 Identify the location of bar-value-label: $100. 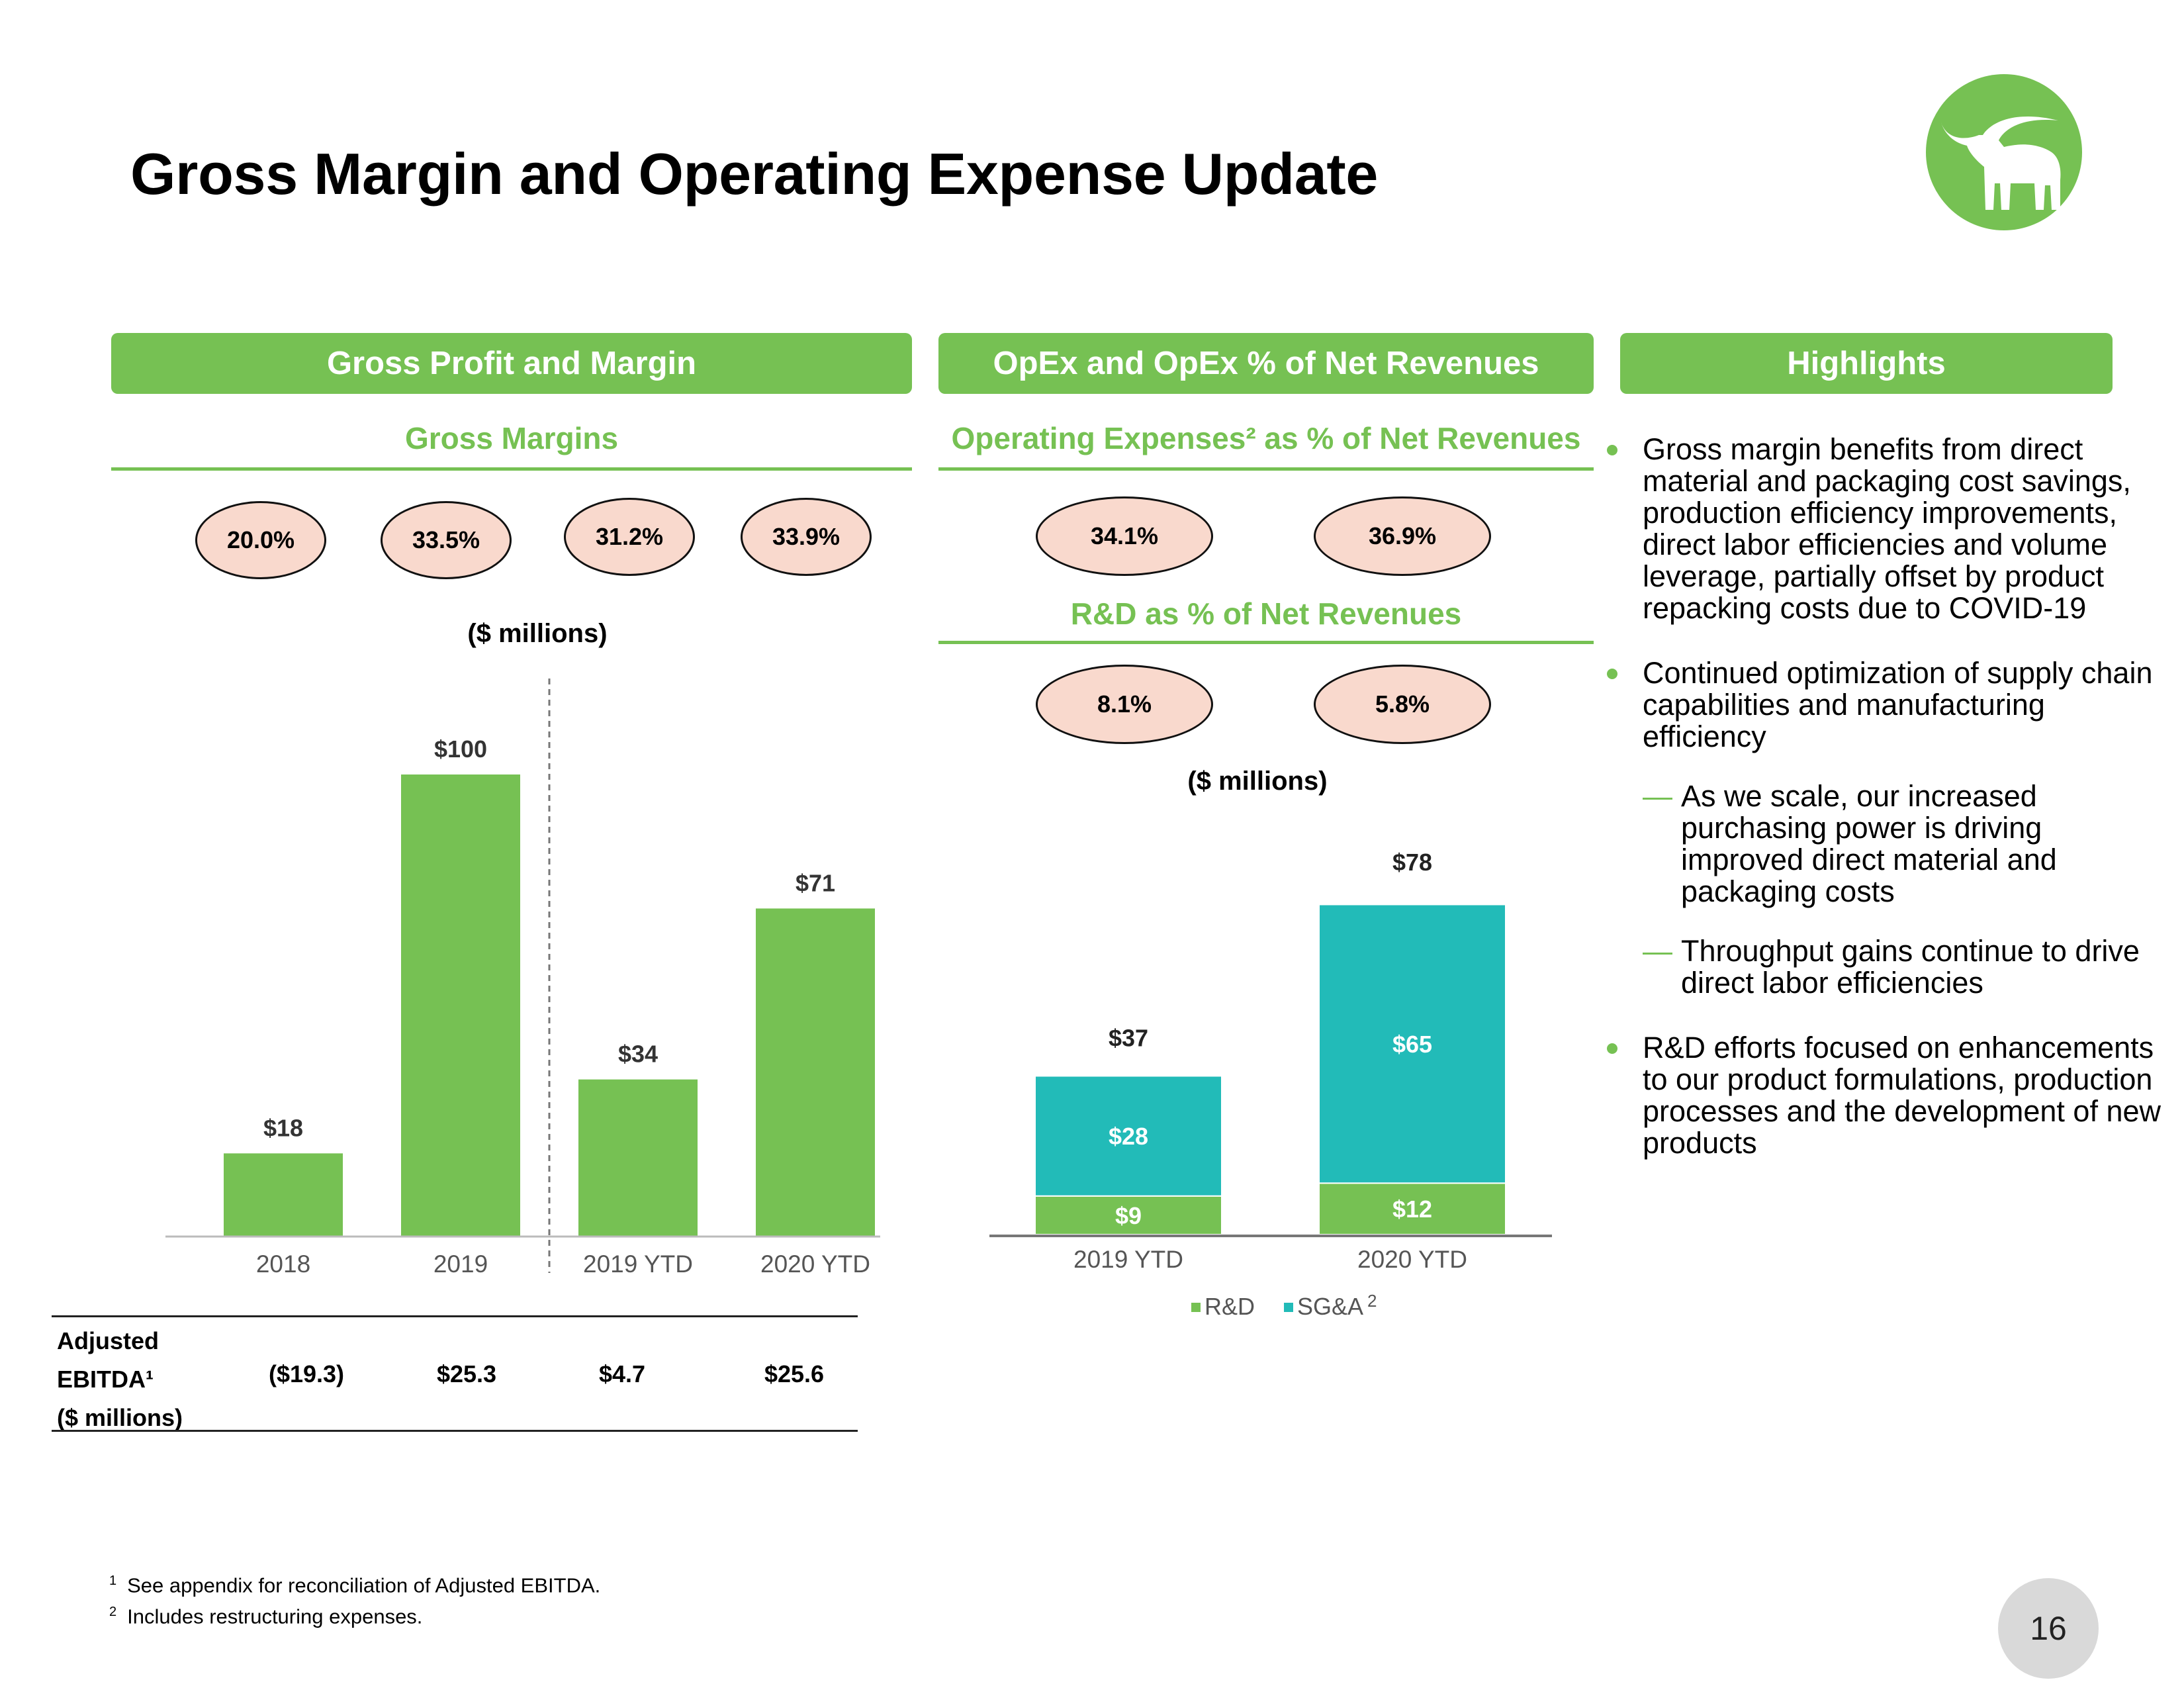
(461, 749).